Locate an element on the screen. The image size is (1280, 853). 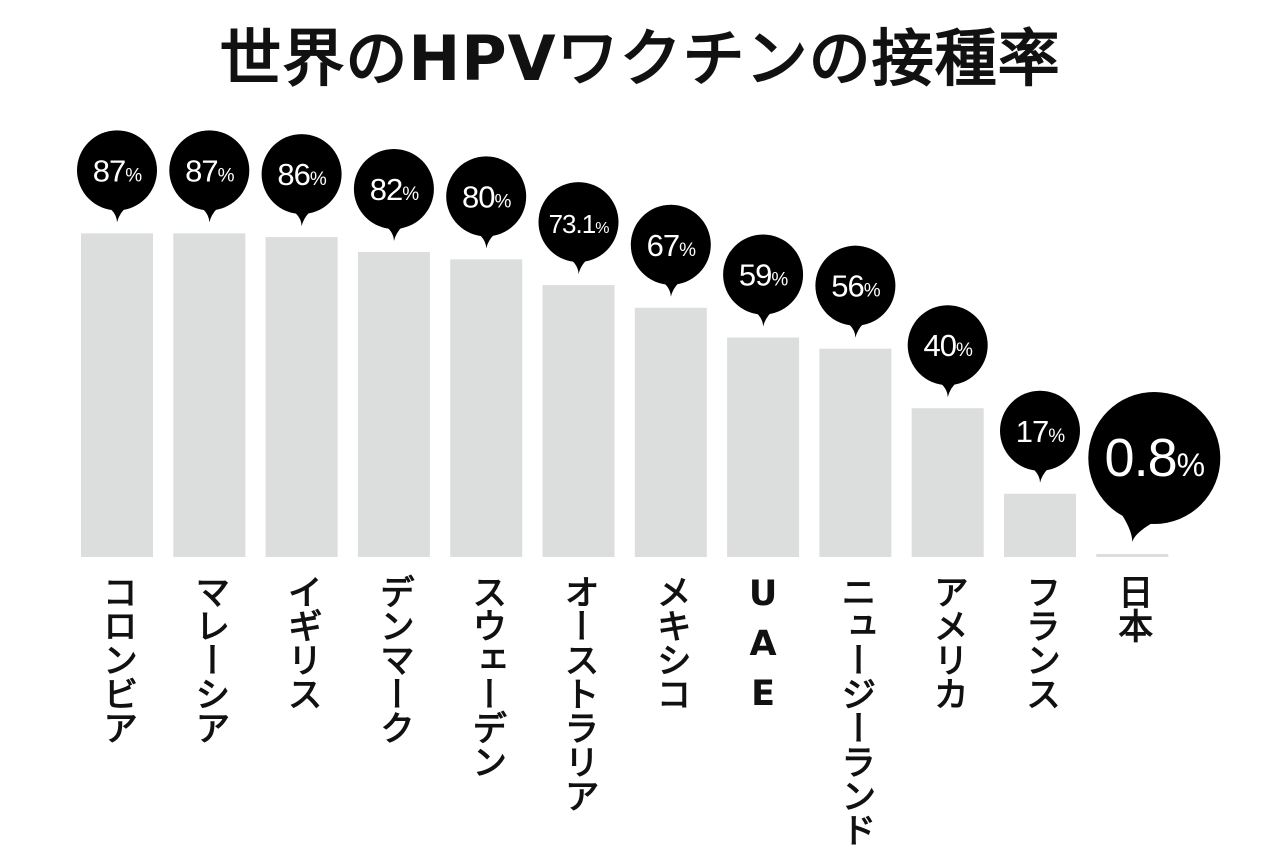
category-label: 日本 is located at coordinates (1132, 608).